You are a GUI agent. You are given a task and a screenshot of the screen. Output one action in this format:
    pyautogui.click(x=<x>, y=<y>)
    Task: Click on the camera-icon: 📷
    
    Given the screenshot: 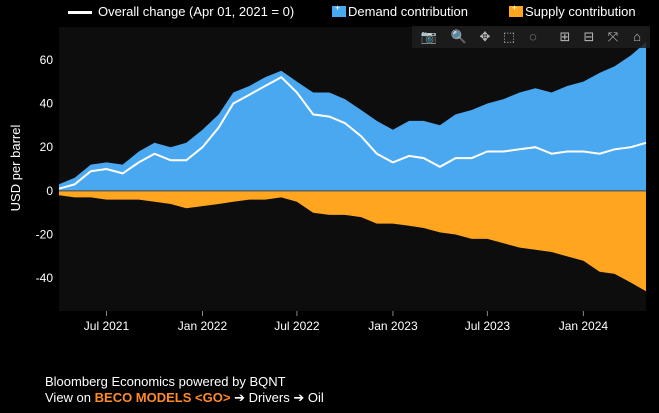 What is the action you would take?
    pyautogui.click(x=429, y=36)
    